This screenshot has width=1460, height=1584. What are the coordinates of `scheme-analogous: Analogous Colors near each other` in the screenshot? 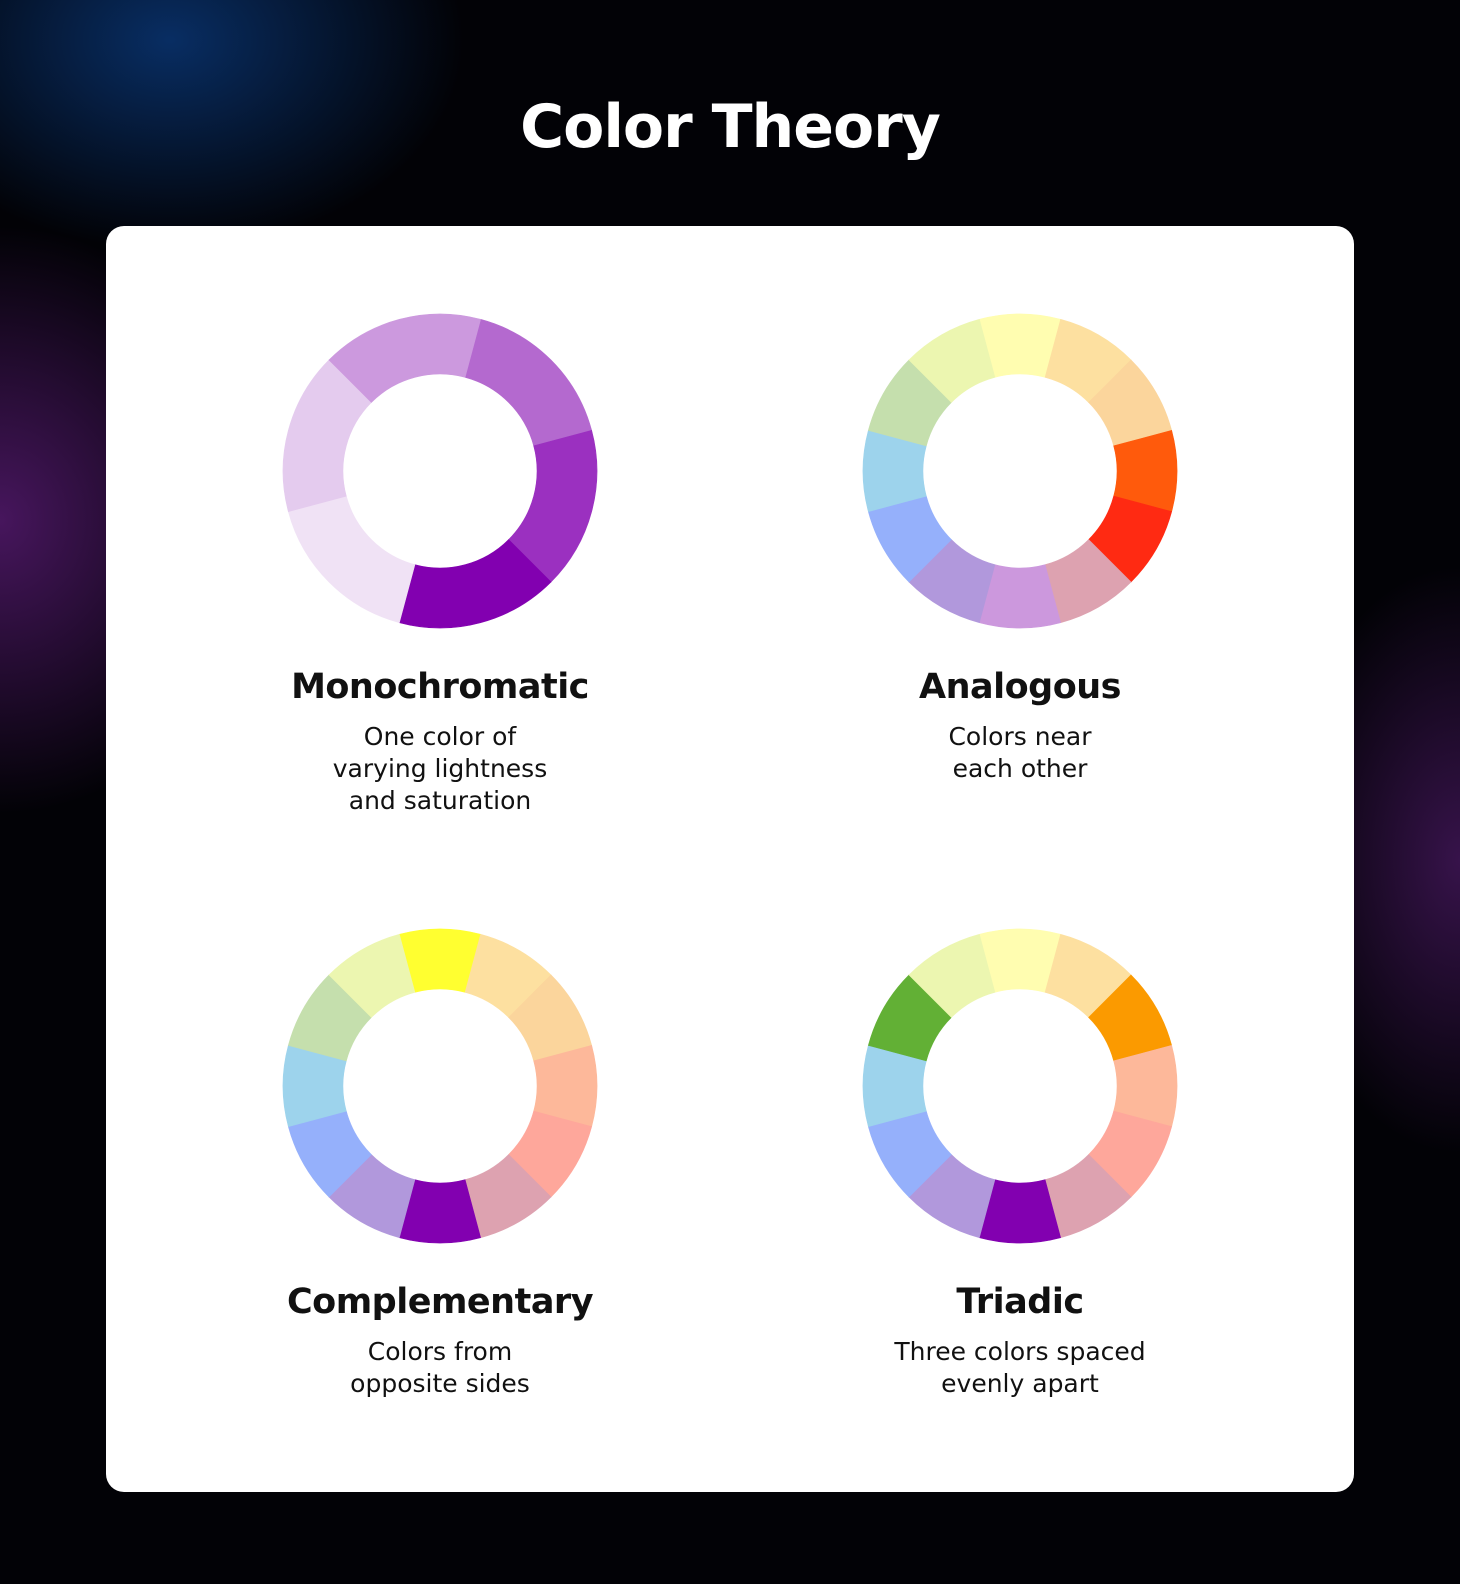 It's located at (1020, 548).